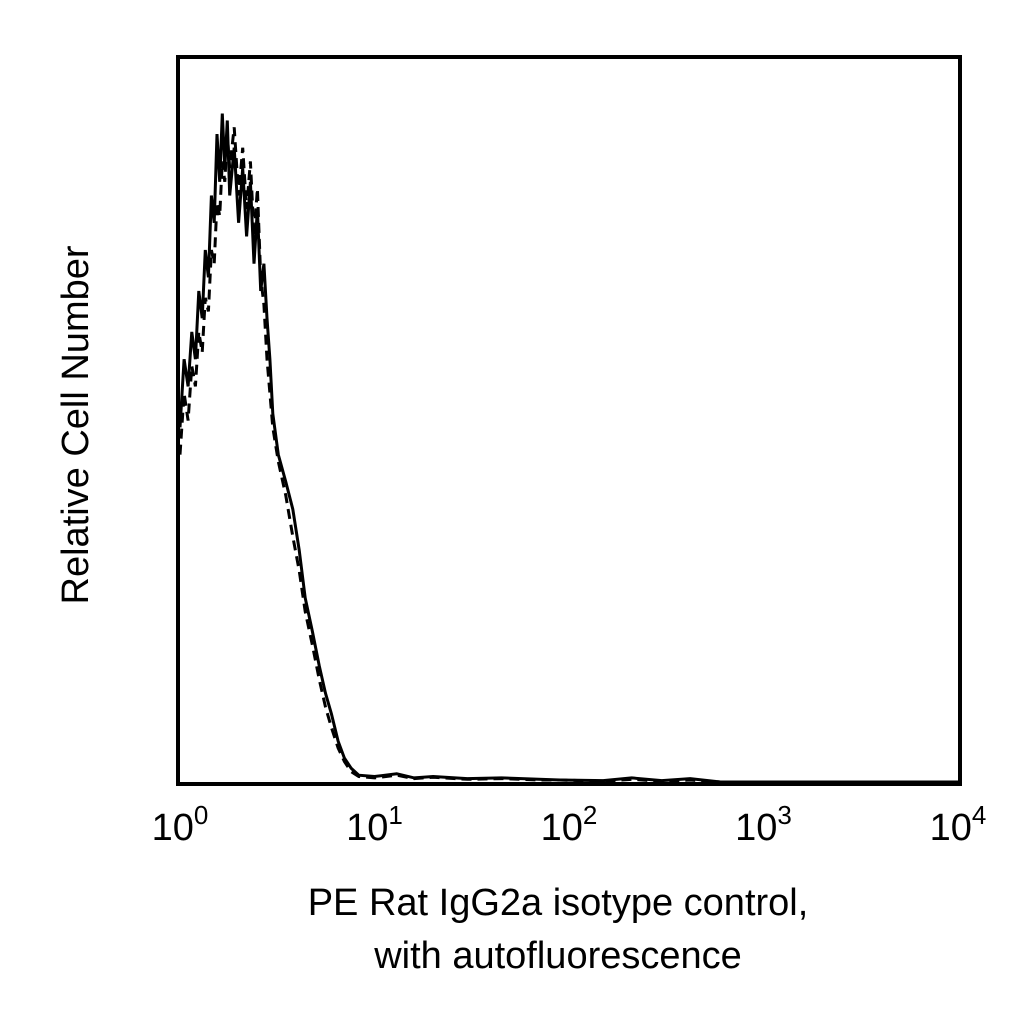 This screenshot has height=1024, width=1024. What do you see at coordinates (180, 824) in the screenshot?
I see `x-tick-label: 10⁰` at bounding box center [180, 824].